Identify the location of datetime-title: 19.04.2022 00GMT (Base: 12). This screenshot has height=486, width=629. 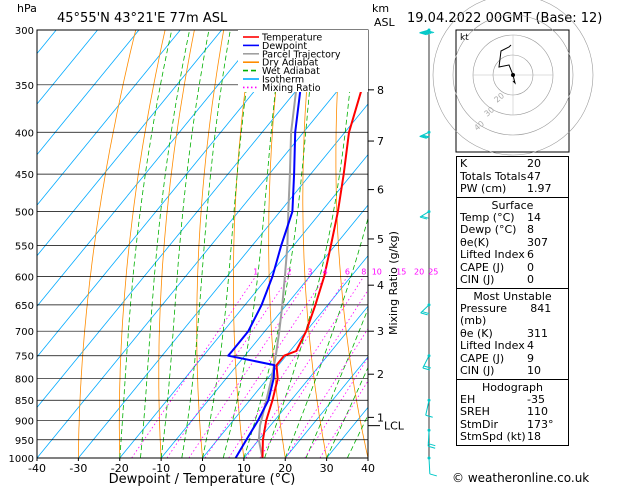
(504, 18).